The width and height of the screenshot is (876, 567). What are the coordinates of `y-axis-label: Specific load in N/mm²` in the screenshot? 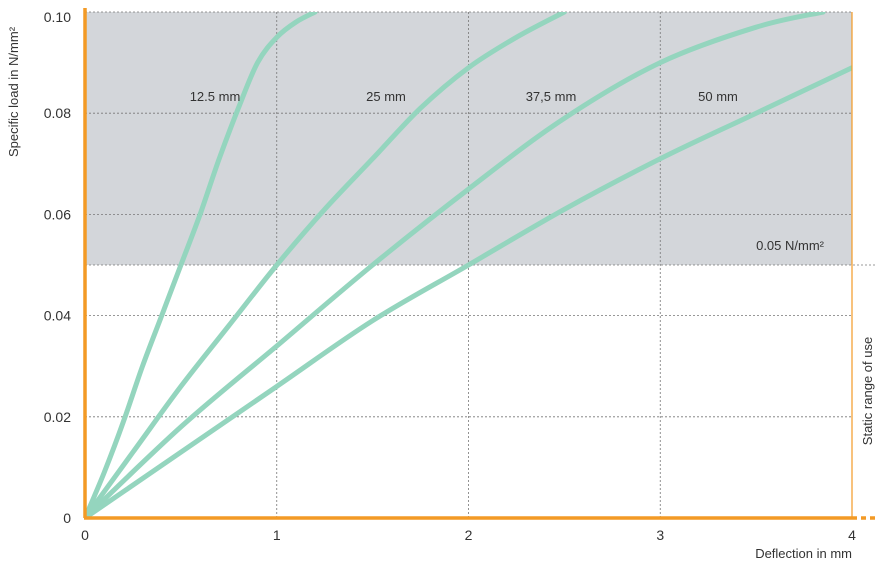 It's located at (13, 91).